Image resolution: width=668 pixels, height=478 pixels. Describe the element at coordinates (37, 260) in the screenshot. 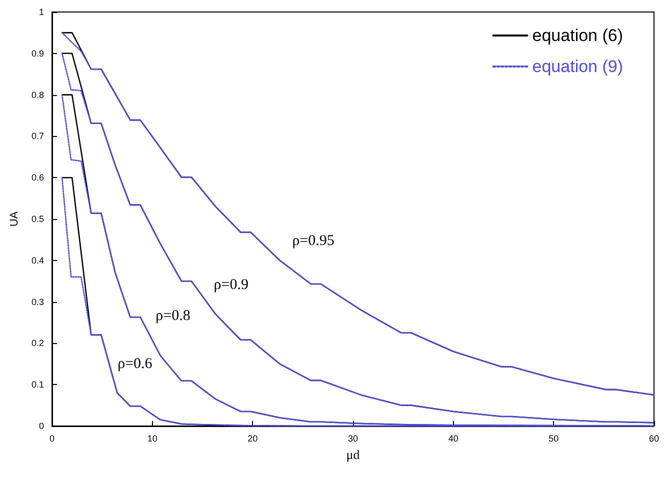

I see `y-tick-label: 0.4` at that location.